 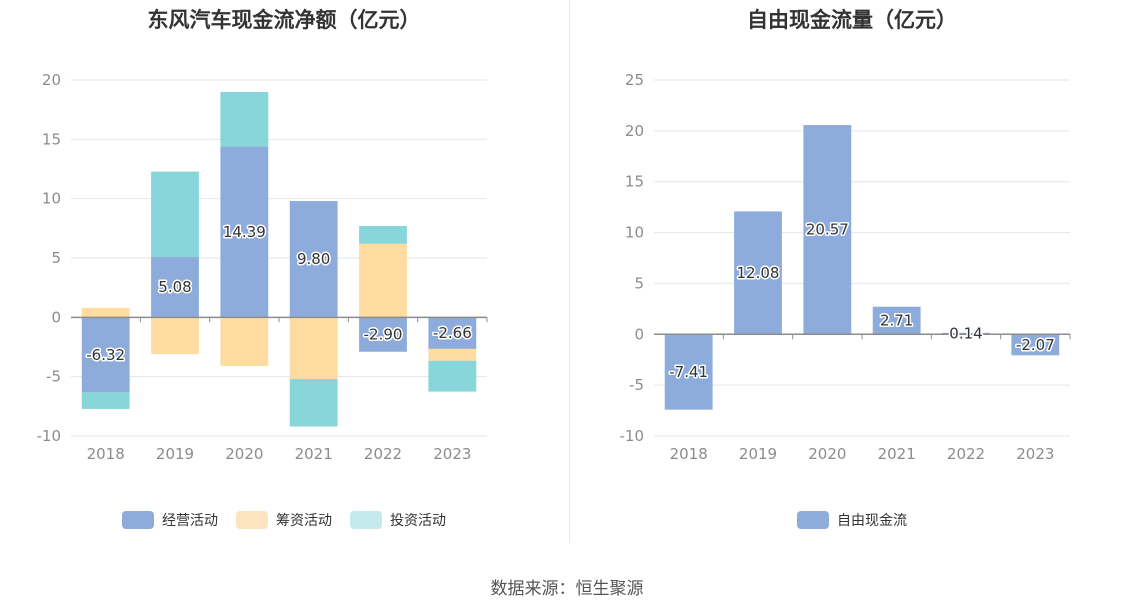 What do you see at coordinates (632, 436) in the screenshot?
I see `right-y-tick-label: -10` at bounding box center [632, 436].